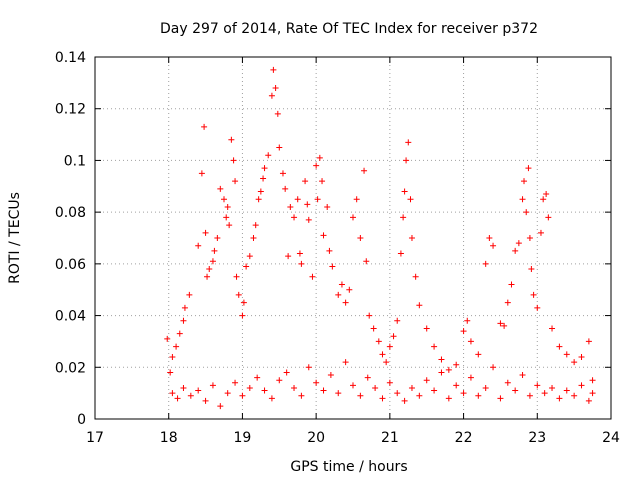 The width and height of the screenshot is (640, 480). I want to click on x-tick-label: 24, so click(611, 438).